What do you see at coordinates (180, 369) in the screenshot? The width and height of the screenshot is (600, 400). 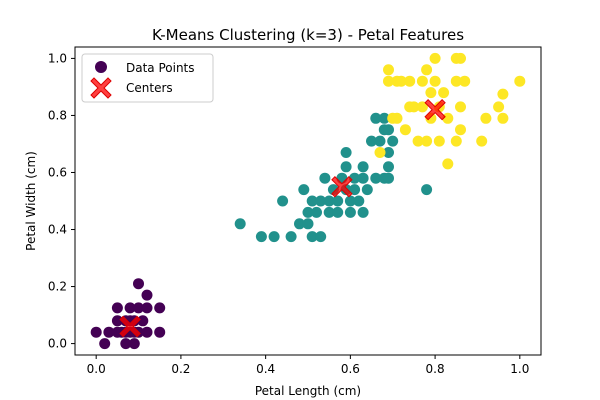 I see `x-tick-label: 0.2` at bounding box center [180, 369].